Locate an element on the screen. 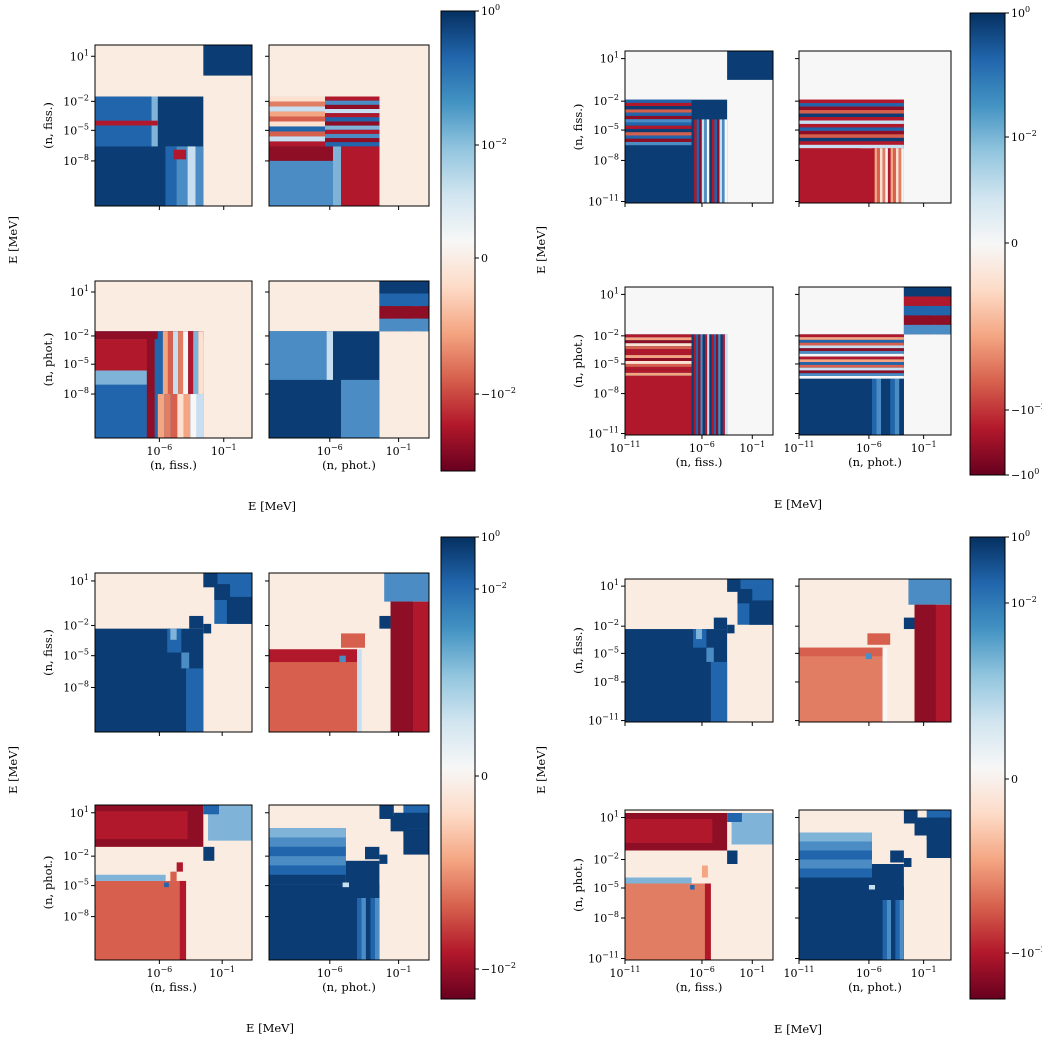  subplot-bl-ff: 10¹ 10⁻² 10⁻⁵ 10⁻⁸ (n, fiss.) is located at coordinates (147, 654).